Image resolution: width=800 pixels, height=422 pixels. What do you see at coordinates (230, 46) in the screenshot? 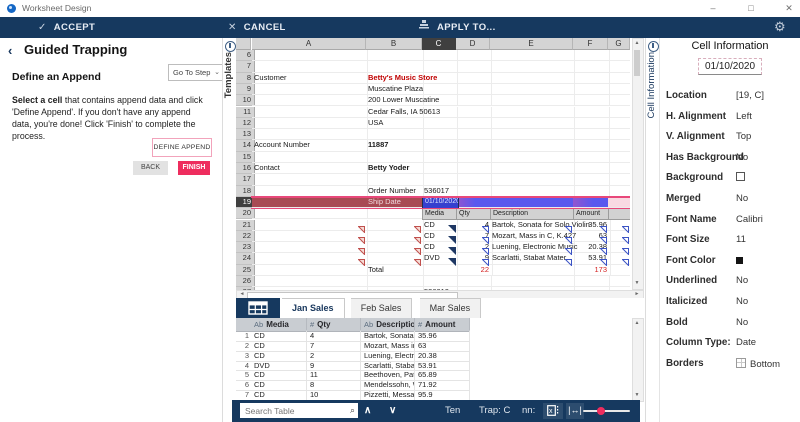
I see `pin-icon` at bounding box center [230, 46].